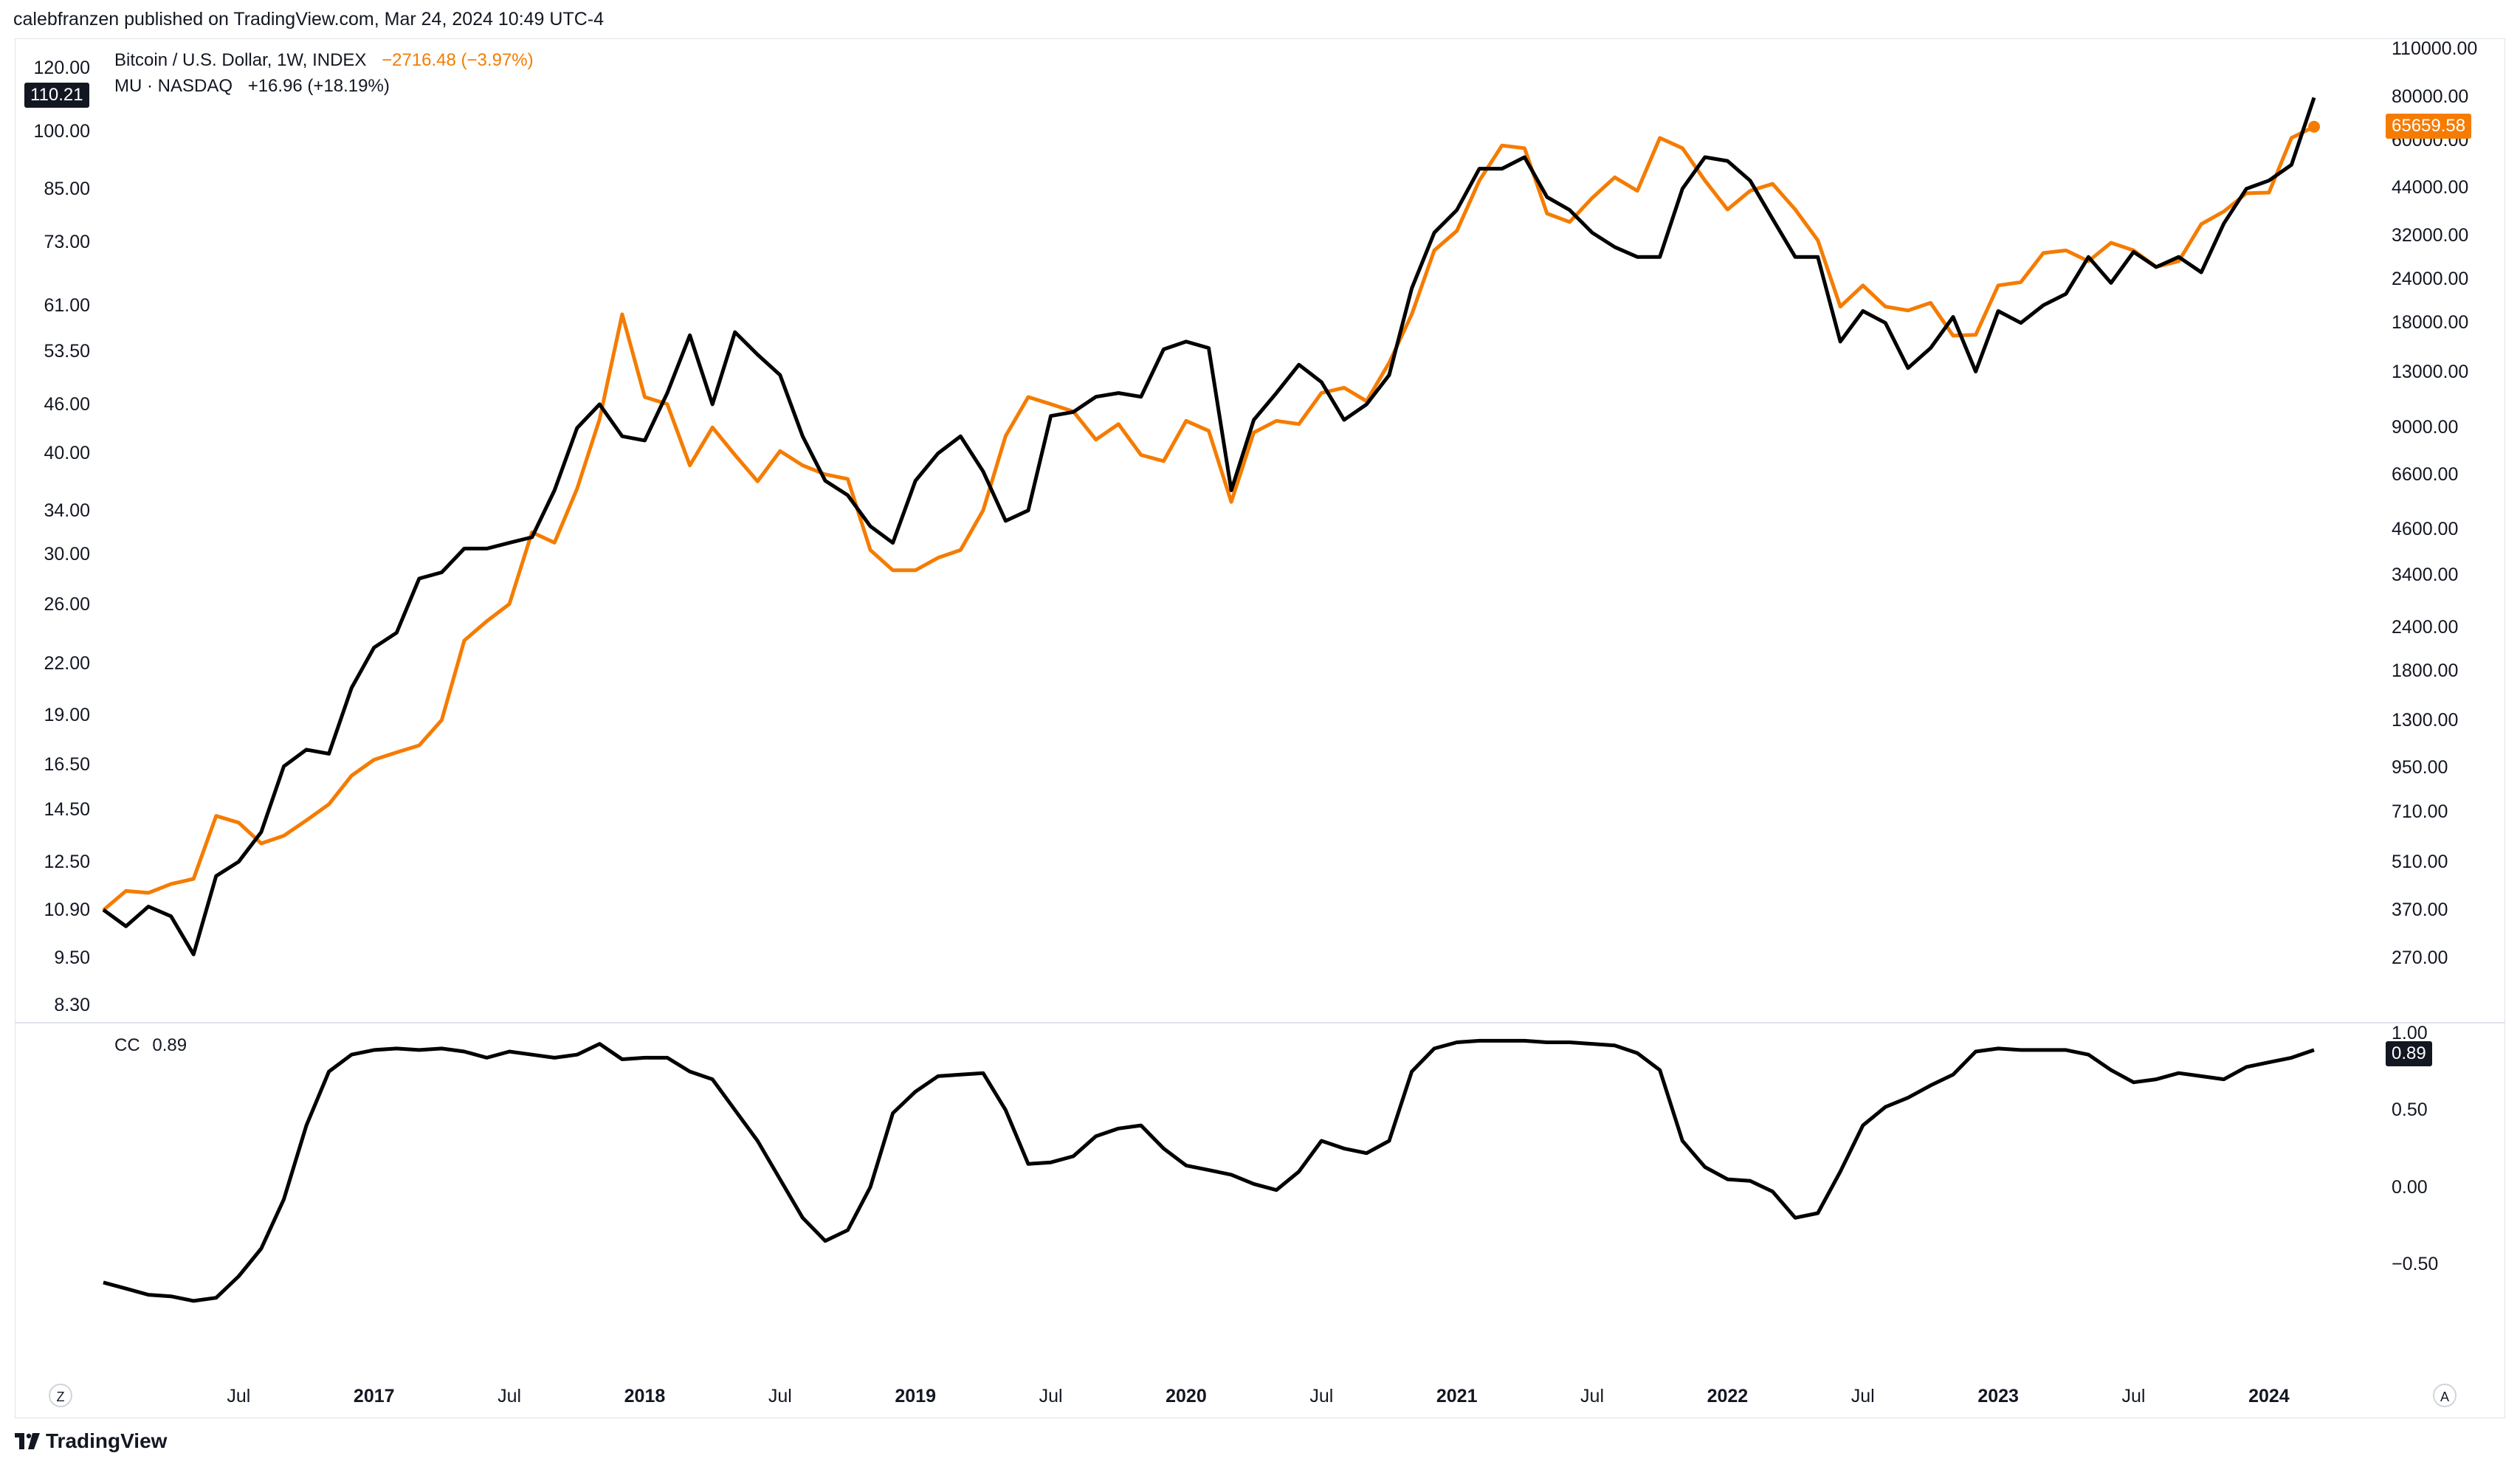 The image size is (2520, 1467). I want to click on mu-price-tag: 110.21, so click(56, 95).